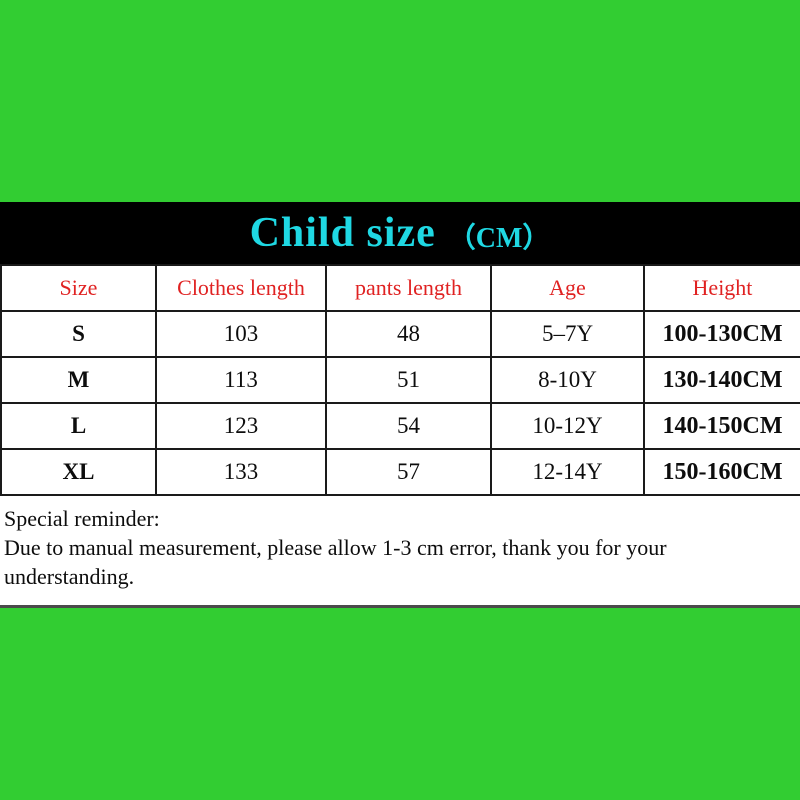  I want to click on cell-pants-length: 51, so click(408, 380).